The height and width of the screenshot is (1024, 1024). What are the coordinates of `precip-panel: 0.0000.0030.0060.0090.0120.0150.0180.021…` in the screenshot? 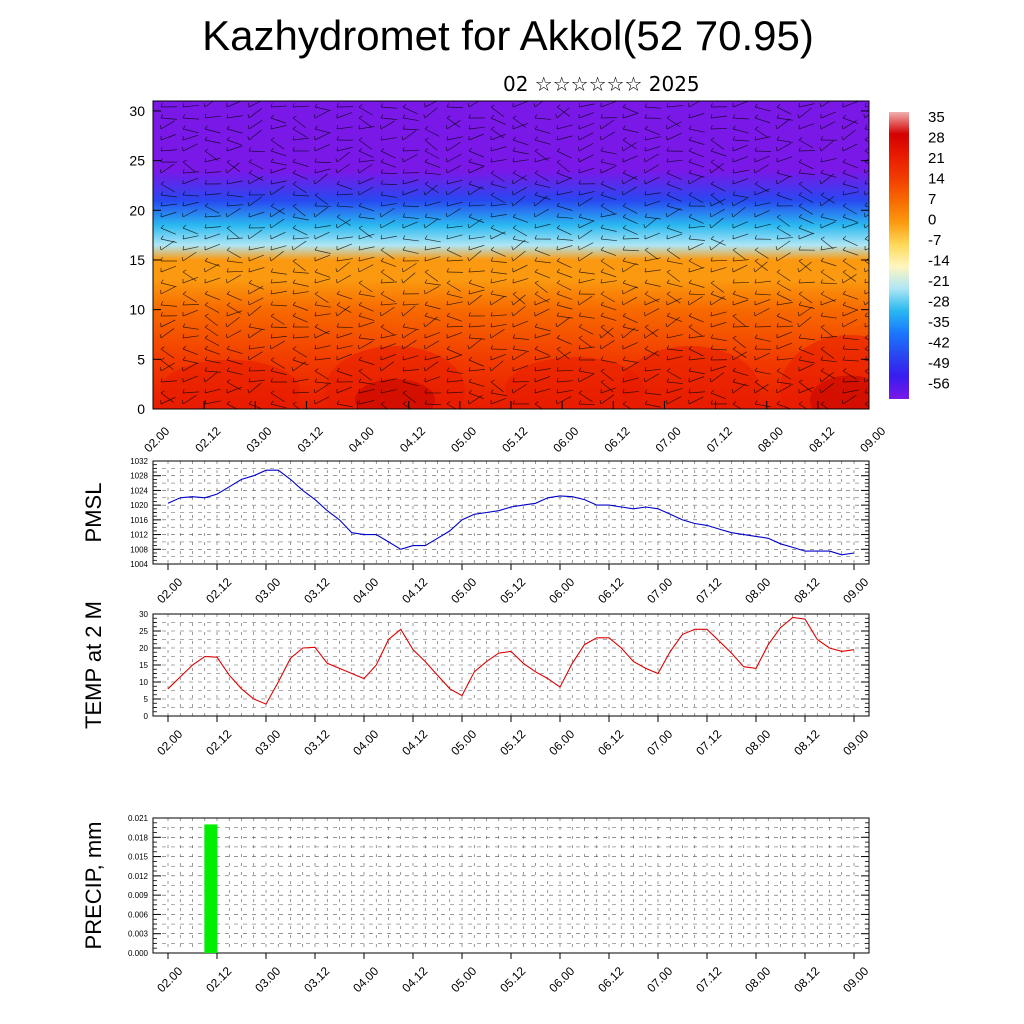 It's located at (476, 904).